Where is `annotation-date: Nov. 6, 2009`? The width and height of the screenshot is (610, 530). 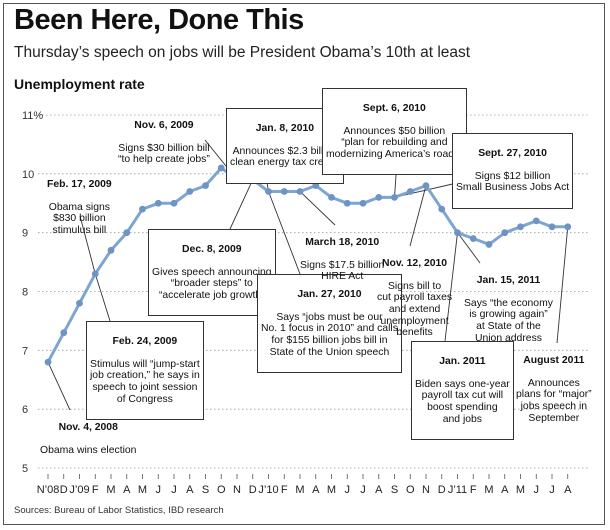 annotation-date: Nov. 6, 2009 is located at coordinates (164, 125).